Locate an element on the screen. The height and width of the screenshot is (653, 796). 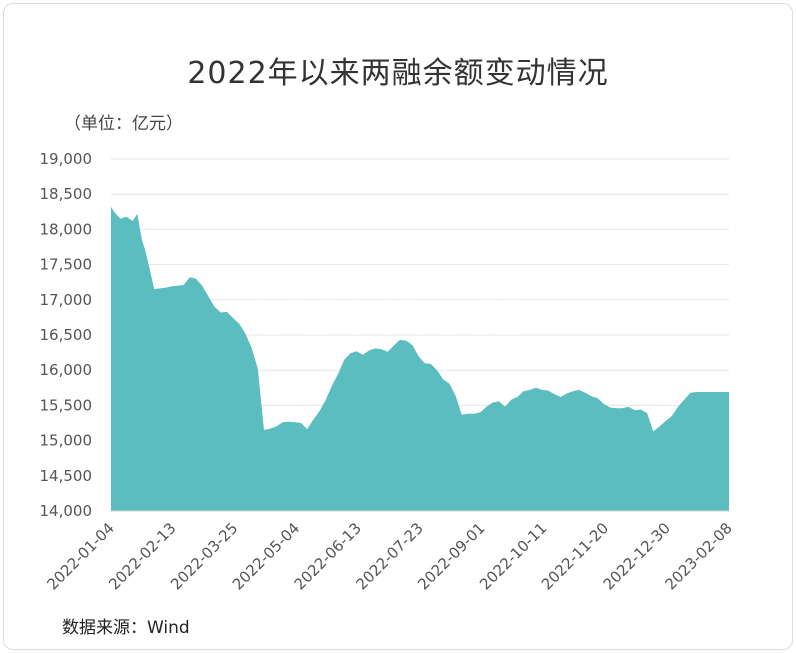
y-tick-label: 15,500 is located at coordinates (66, 405).